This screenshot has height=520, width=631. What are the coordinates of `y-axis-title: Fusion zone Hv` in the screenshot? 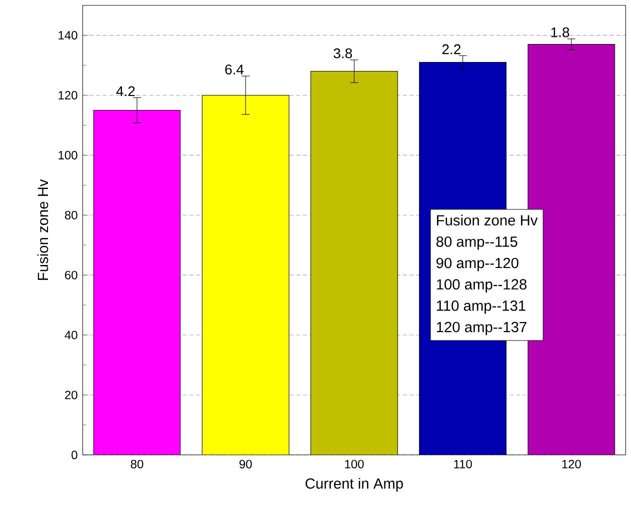 It's located at (42, 229).